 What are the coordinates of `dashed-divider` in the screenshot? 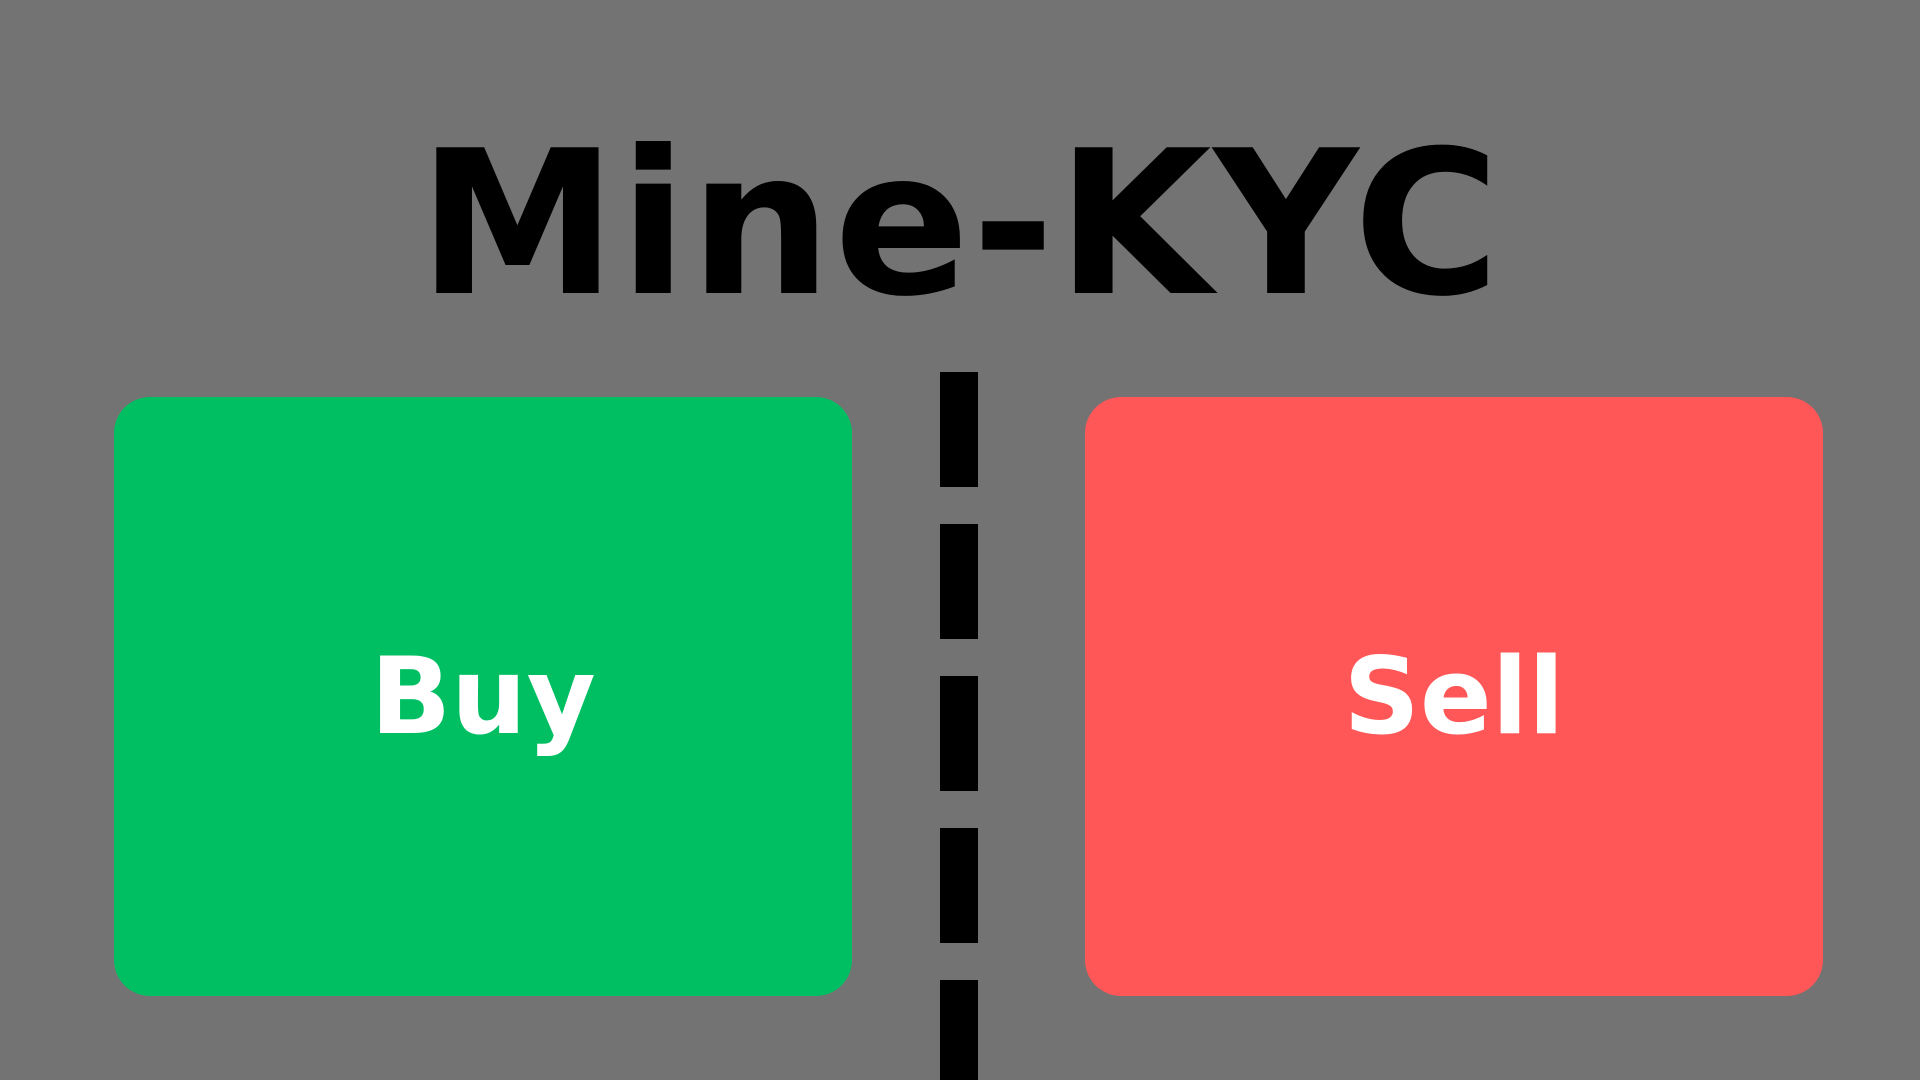 It's located at (959, 725).